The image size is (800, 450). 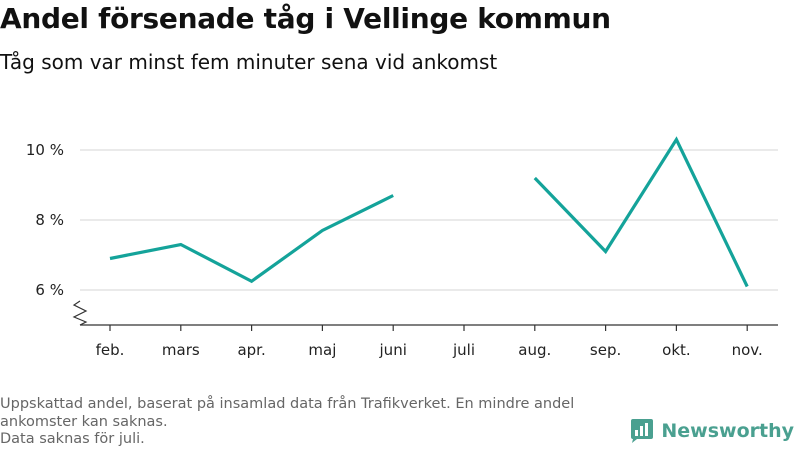 I want to click on y-tick-labels: 6 % 8 % 10 %, so click(x=45, y=220).